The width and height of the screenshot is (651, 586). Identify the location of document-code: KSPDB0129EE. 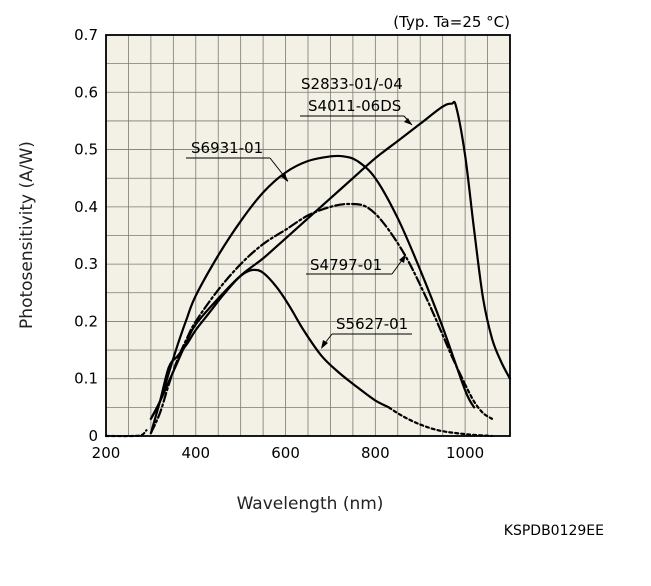
(554, 531).